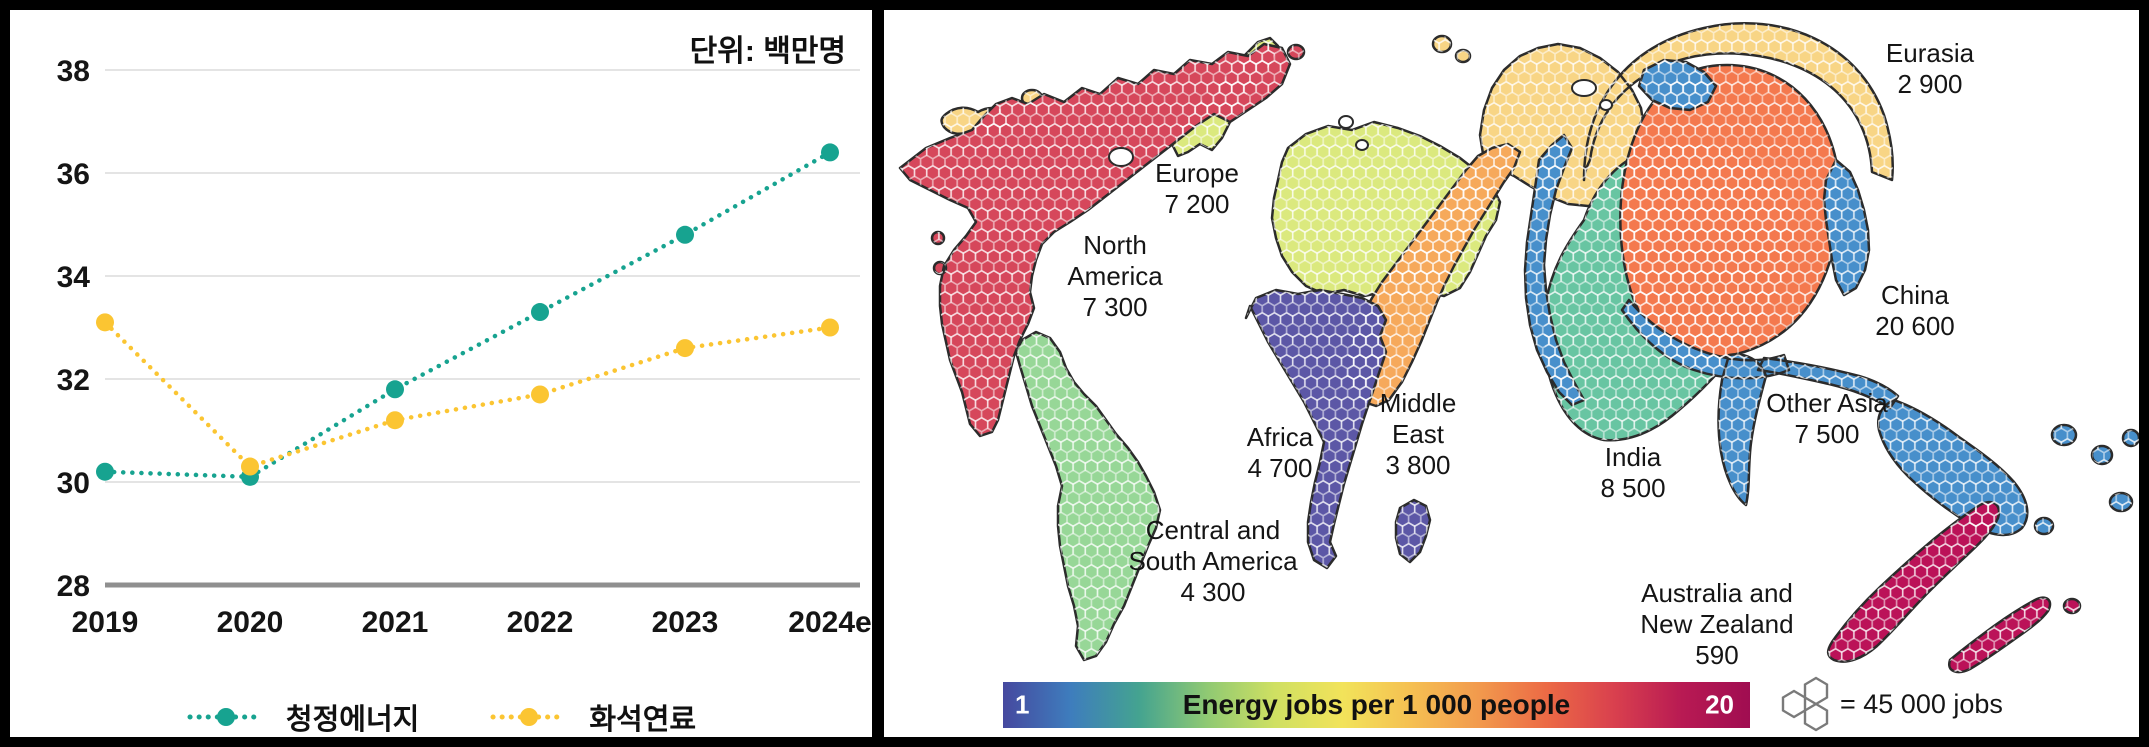 Image resolution: width=2149 pixels, height=747 pixels. Describe the element at coordinates (1022, 704) in the screenshot. I see `scale-min-label: 1` at that location.